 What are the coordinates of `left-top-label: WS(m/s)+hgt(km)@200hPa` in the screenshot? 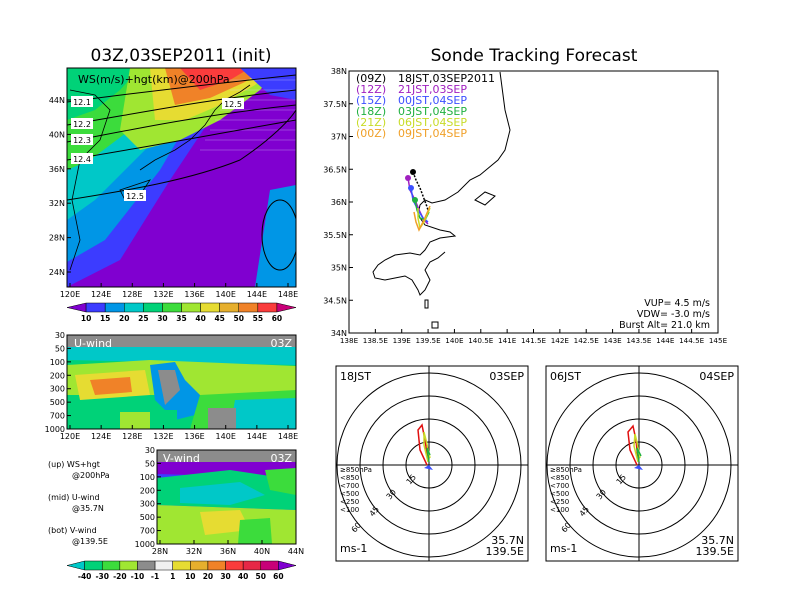 It's located at (154, 79).